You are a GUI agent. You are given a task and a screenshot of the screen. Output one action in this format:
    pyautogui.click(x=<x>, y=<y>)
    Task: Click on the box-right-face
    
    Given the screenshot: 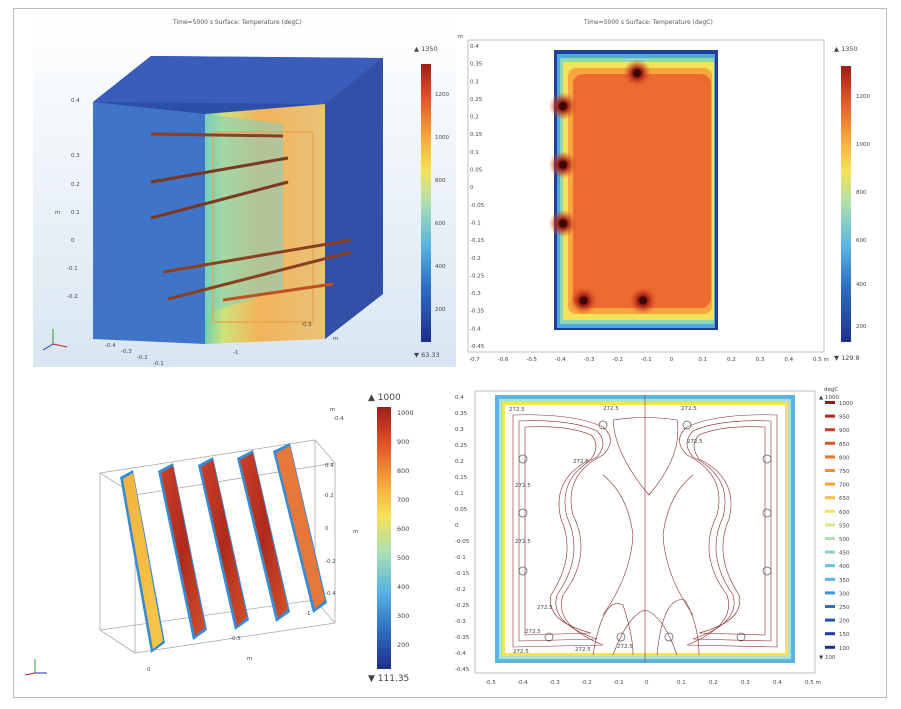 What is the action you would take?
    pyautogui.click(x=354, y=198)
    